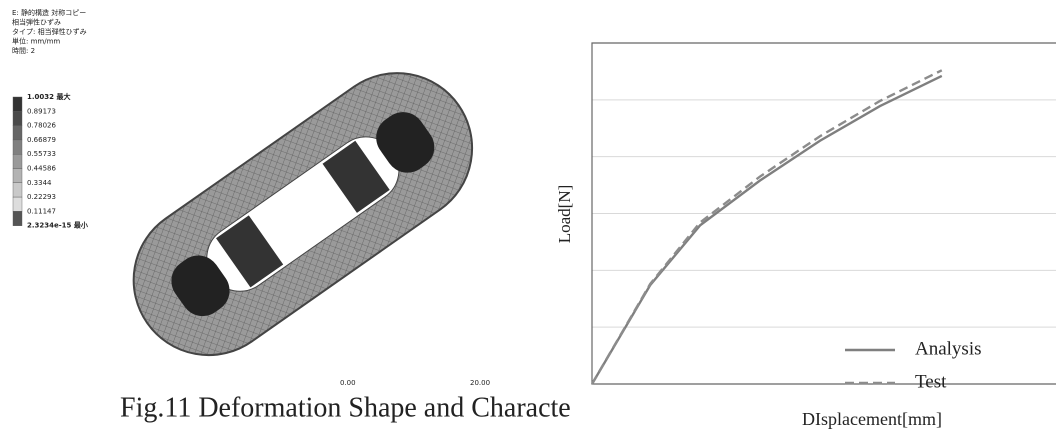 The image size is (1056, 437). What do you see at coordinates (41, 197) in the screenshot?
I see `legend-label: 0.22293` at bounding box center [41, 197].